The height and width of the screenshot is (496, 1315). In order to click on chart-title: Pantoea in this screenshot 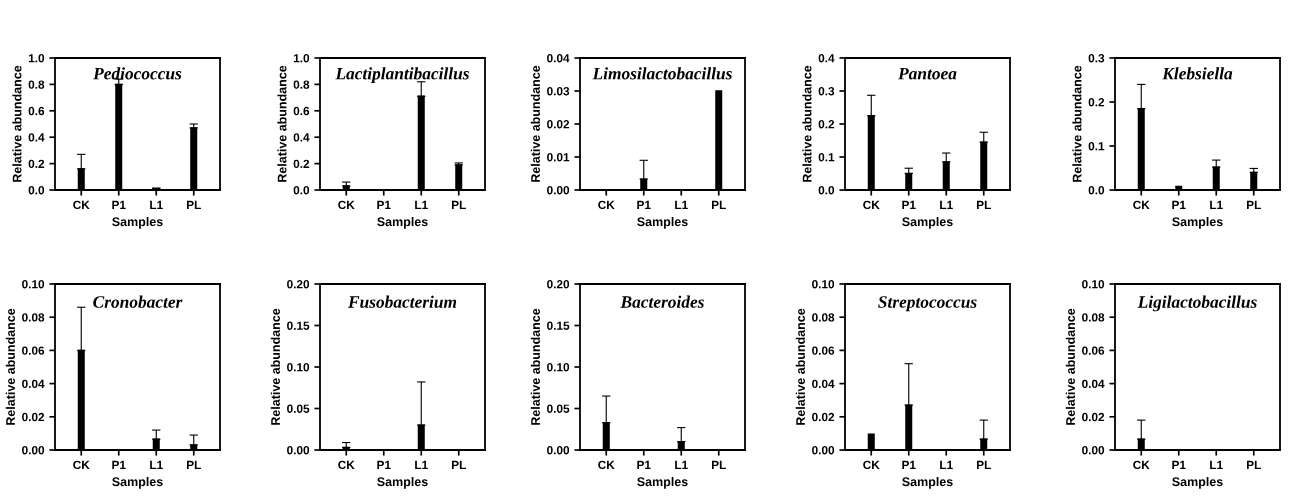, I will do `click(927, 73)`.